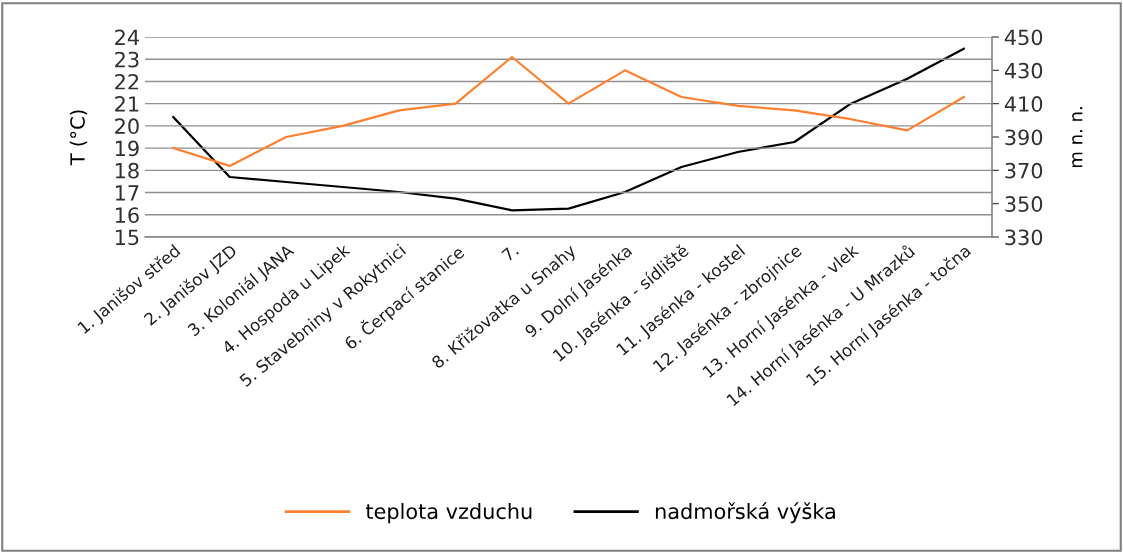 The width and height of the screenshot is (1123, 553). Describe the element at coordinates (448, 513) in the screenshot. I see `legend-label: teplota vzduchu` at that location.